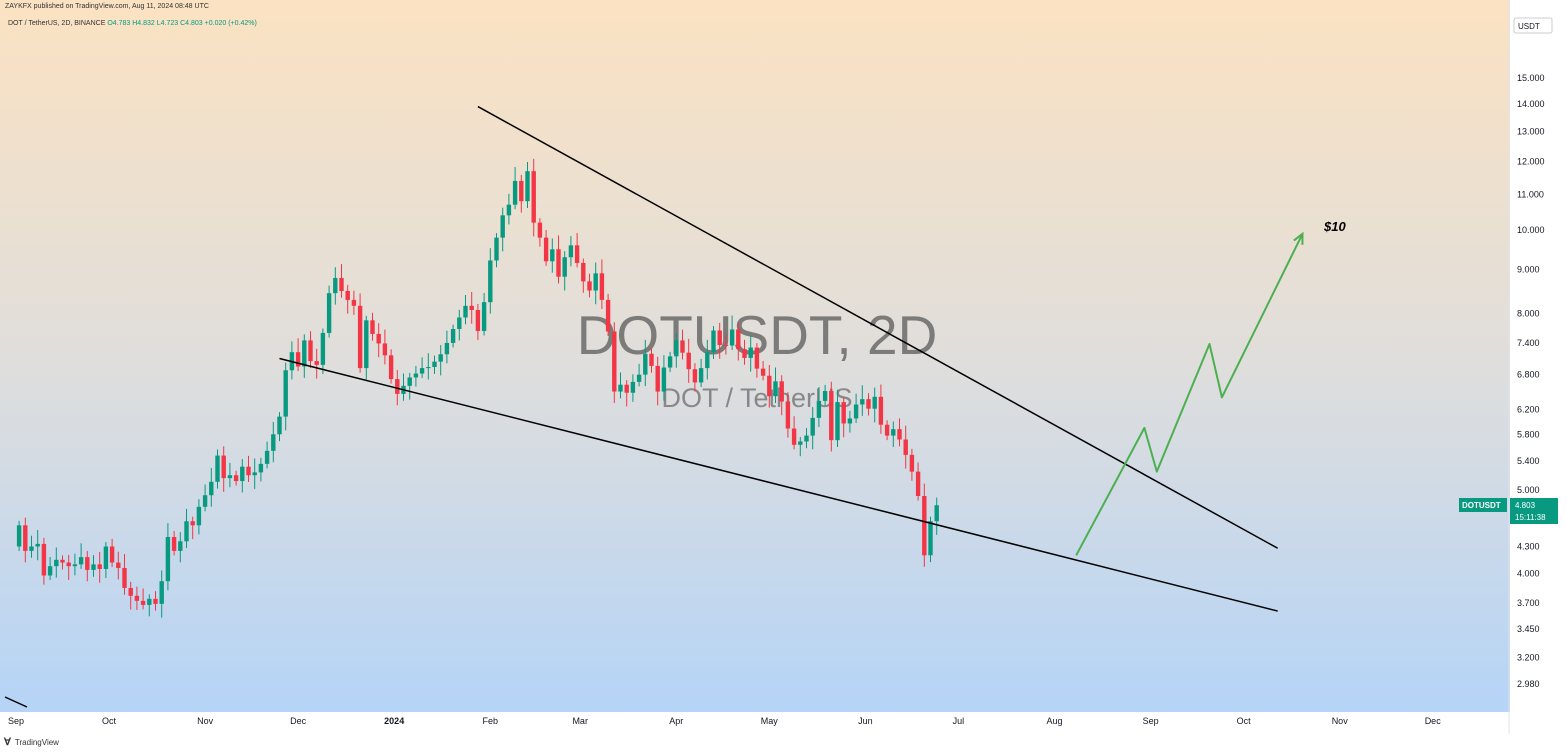 This screenshot has height=753, width=1567. What do you see at coordinates (1151, 721) in the screenshot?
I see `x-tick-label: Sep` at bounding box center [1151, 721].